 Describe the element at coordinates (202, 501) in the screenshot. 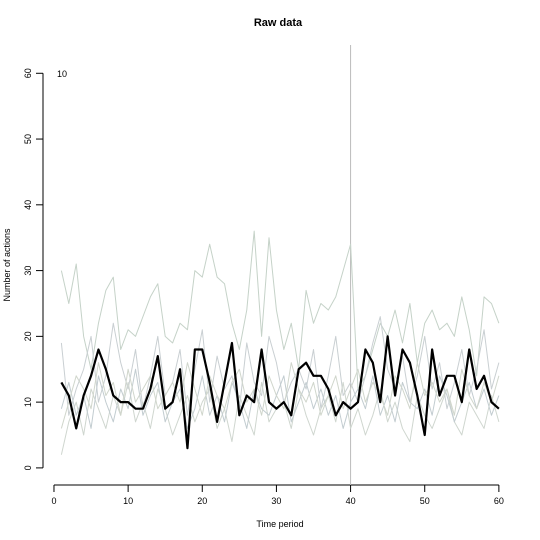

I see `x-tick-label: 20` at that location.